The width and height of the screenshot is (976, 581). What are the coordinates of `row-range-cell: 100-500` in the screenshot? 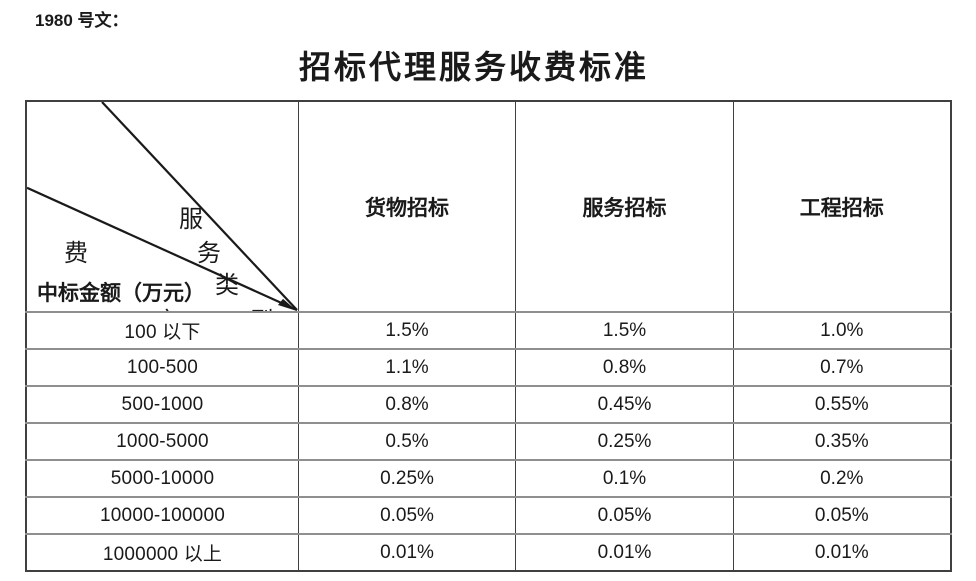 It's located at (162, 367).